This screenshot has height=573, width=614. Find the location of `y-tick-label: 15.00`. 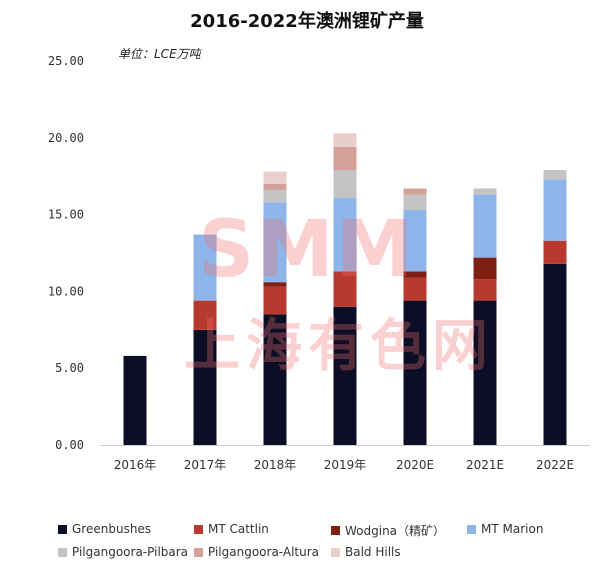

y-tick-label: 15.00 is located at coordinates (66, 215).